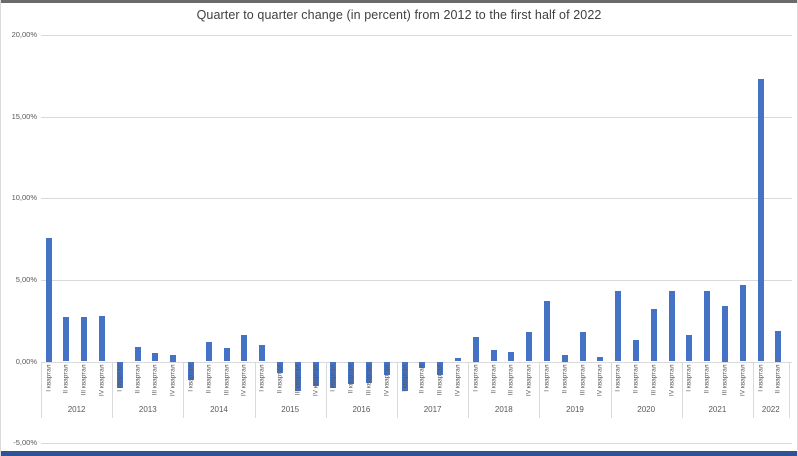  I want to click on bar-2012-q3, so click(84, 339).